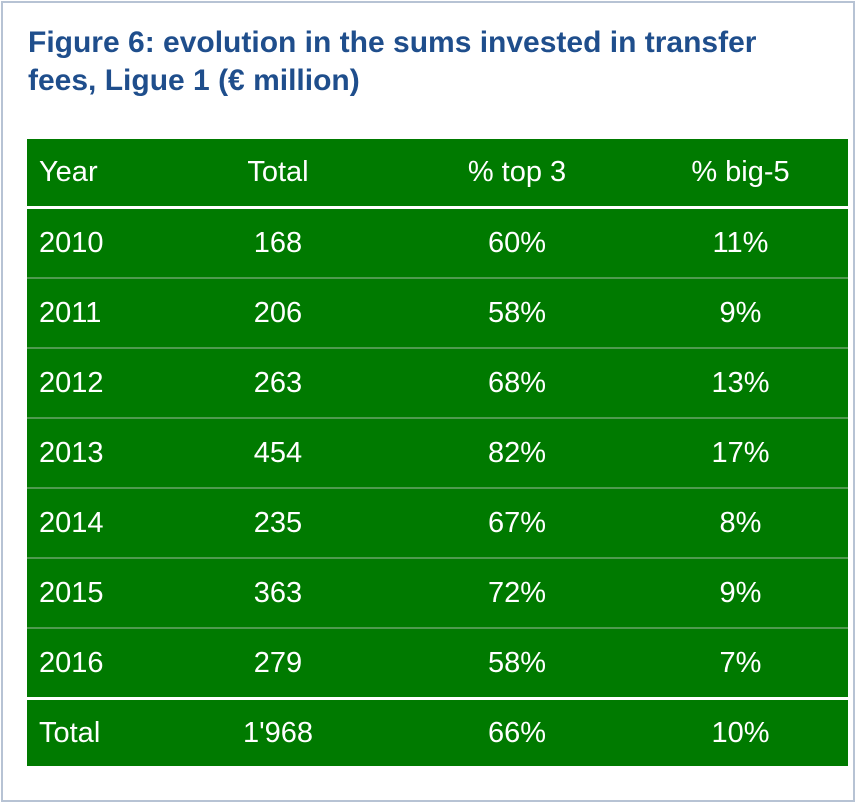  I want to click on cell-top3: 68%, so click(517, 383).